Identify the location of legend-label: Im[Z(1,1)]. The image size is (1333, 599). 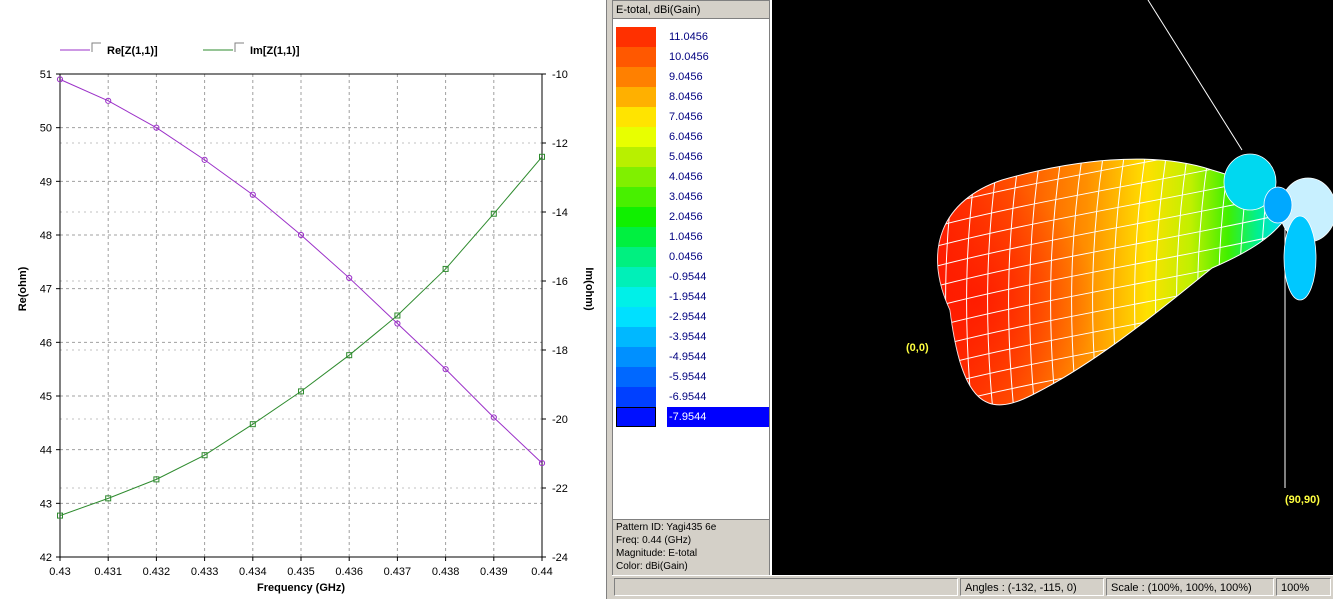
(275, 51).